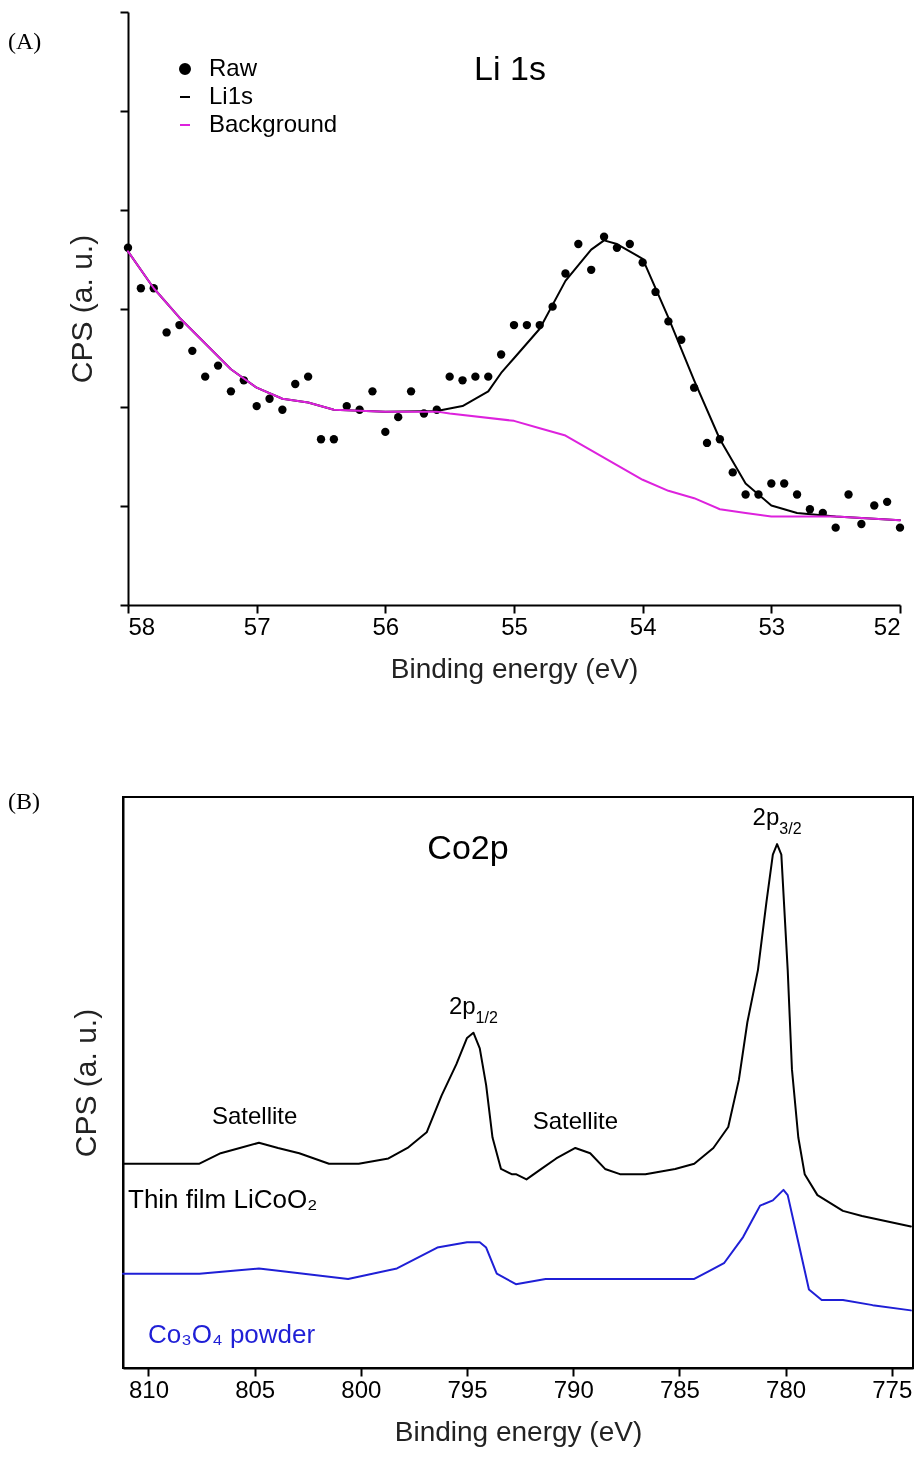 The height and width of the screenshot is (1479, 922). I want to click on x-tick-label: 54, so click(643, 626).